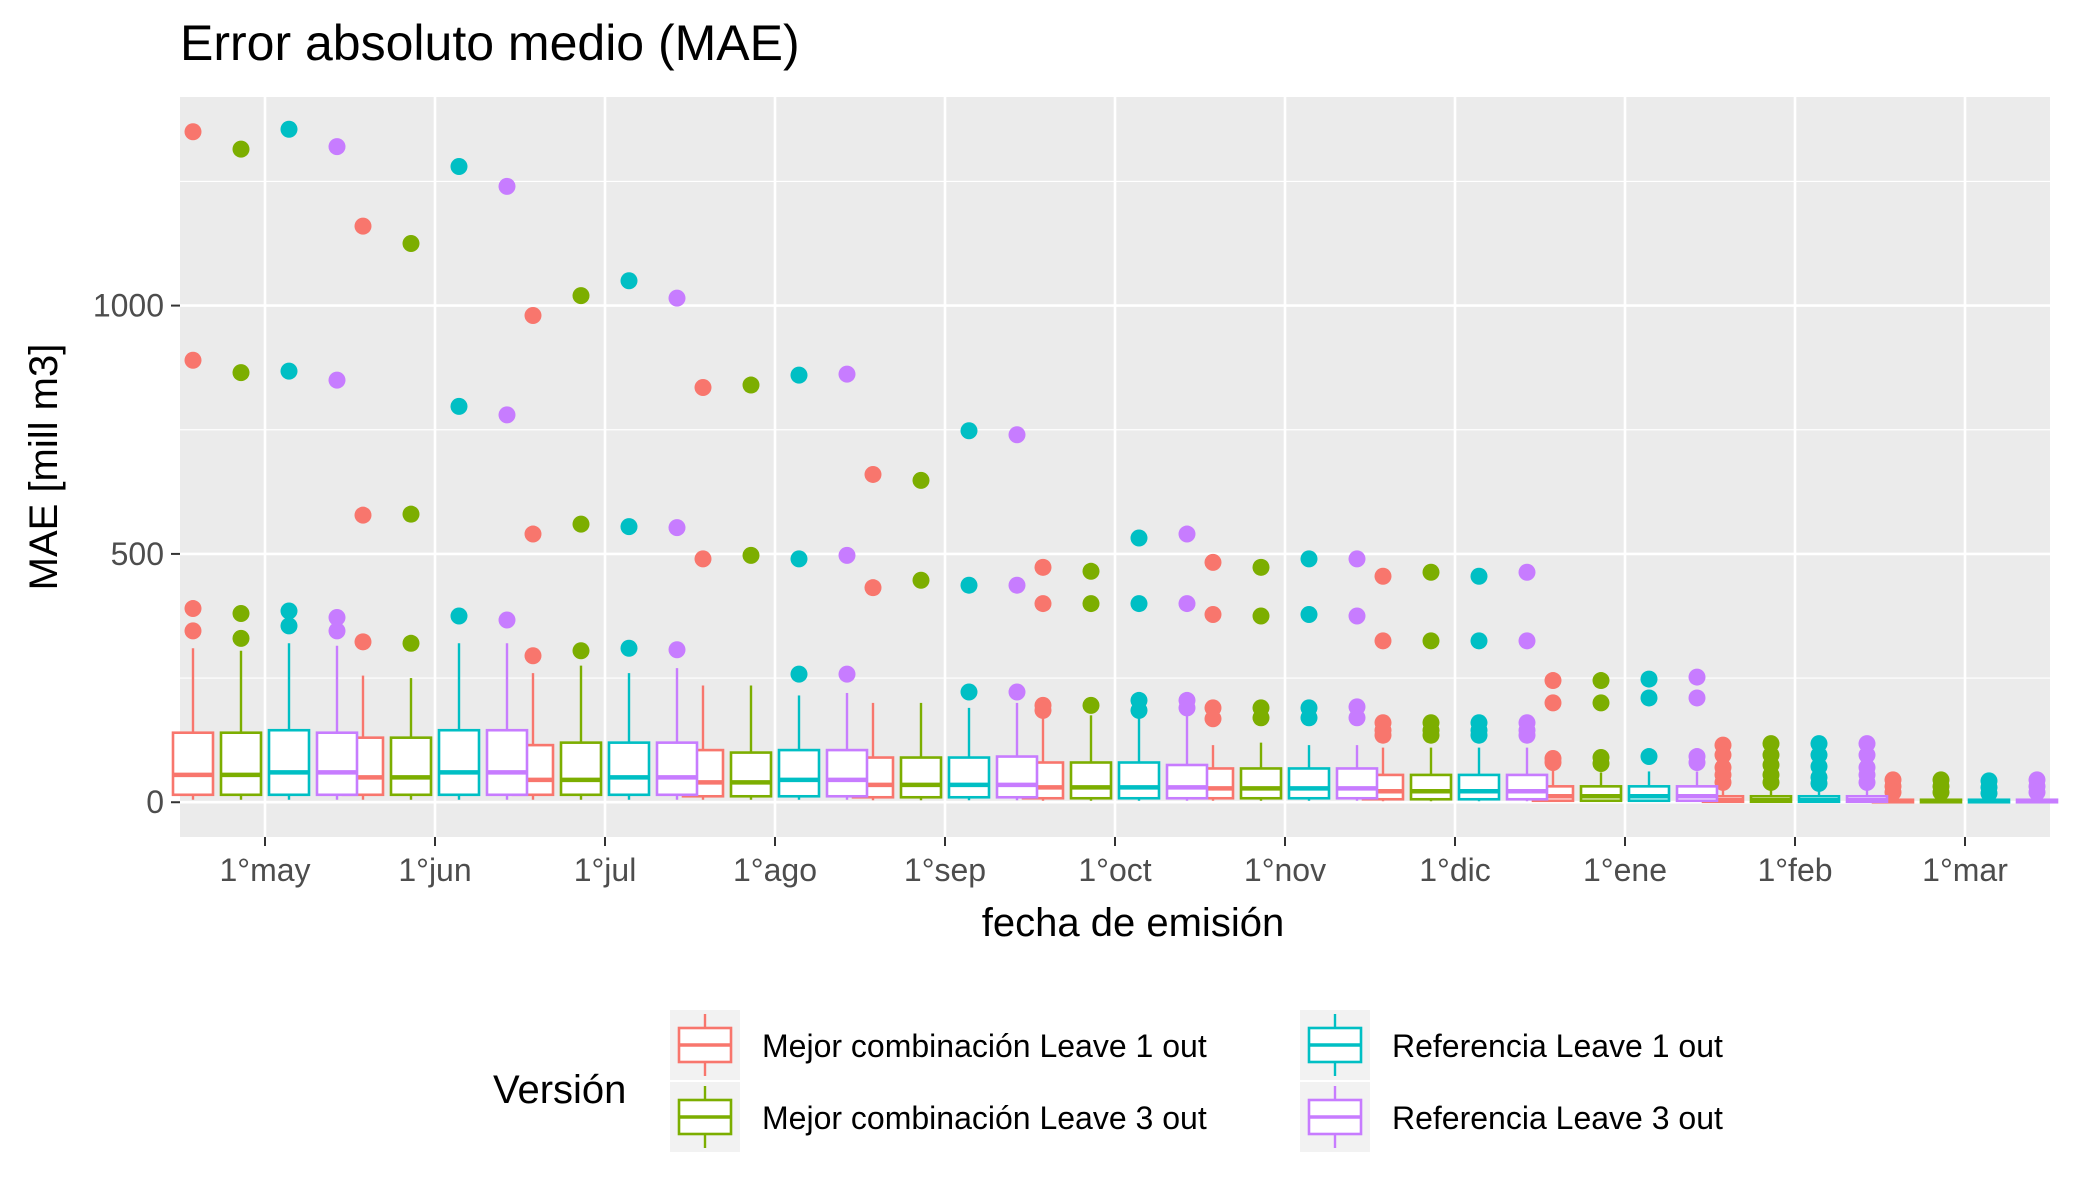 The height and width of the screenshot is (1200, 2100). Describe the element at coordinates (1511, 1045) in the screenshot. I see `legend-item: Referencia Leave 1 out` at that location.